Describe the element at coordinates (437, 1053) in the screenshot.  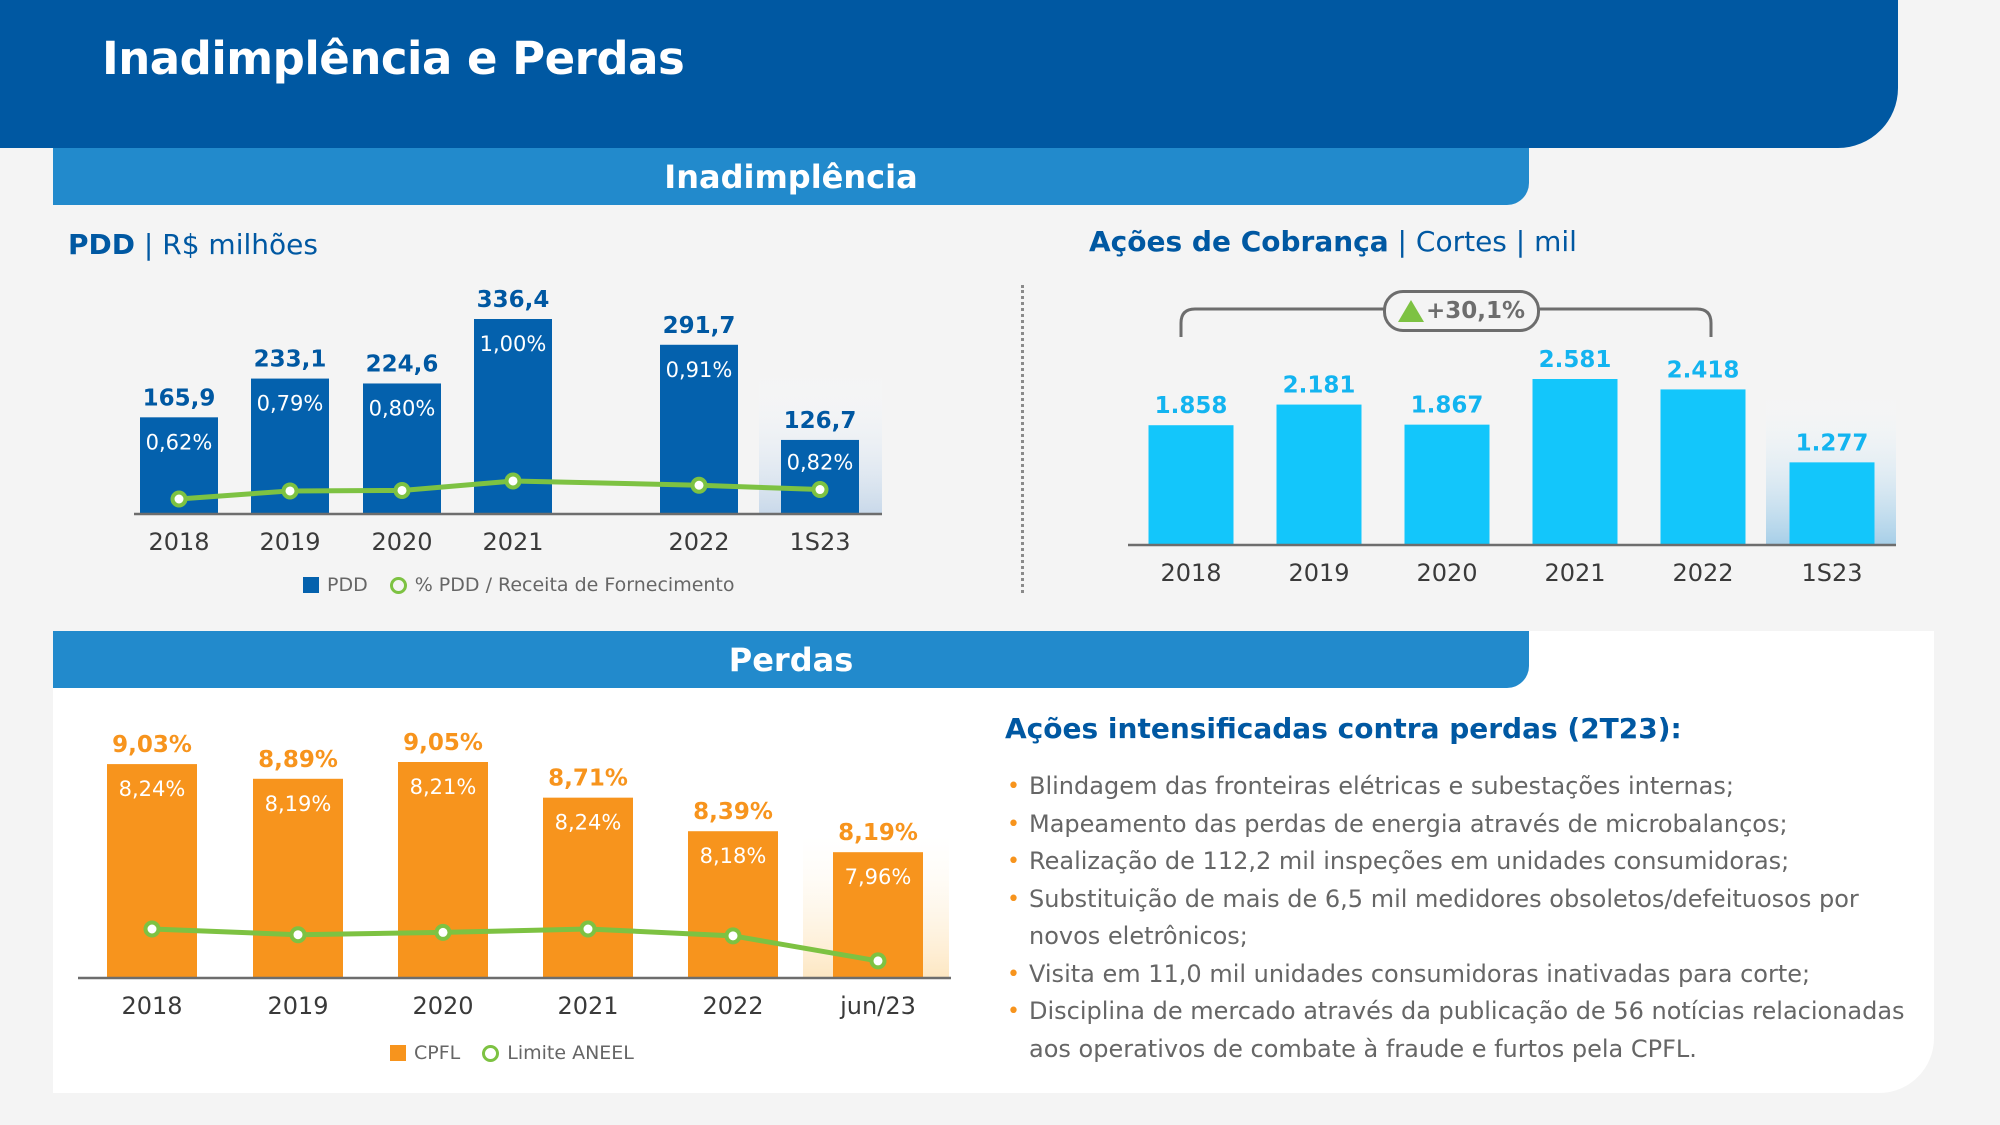
I see `legend-label-cpfl: CPFL` at that location.